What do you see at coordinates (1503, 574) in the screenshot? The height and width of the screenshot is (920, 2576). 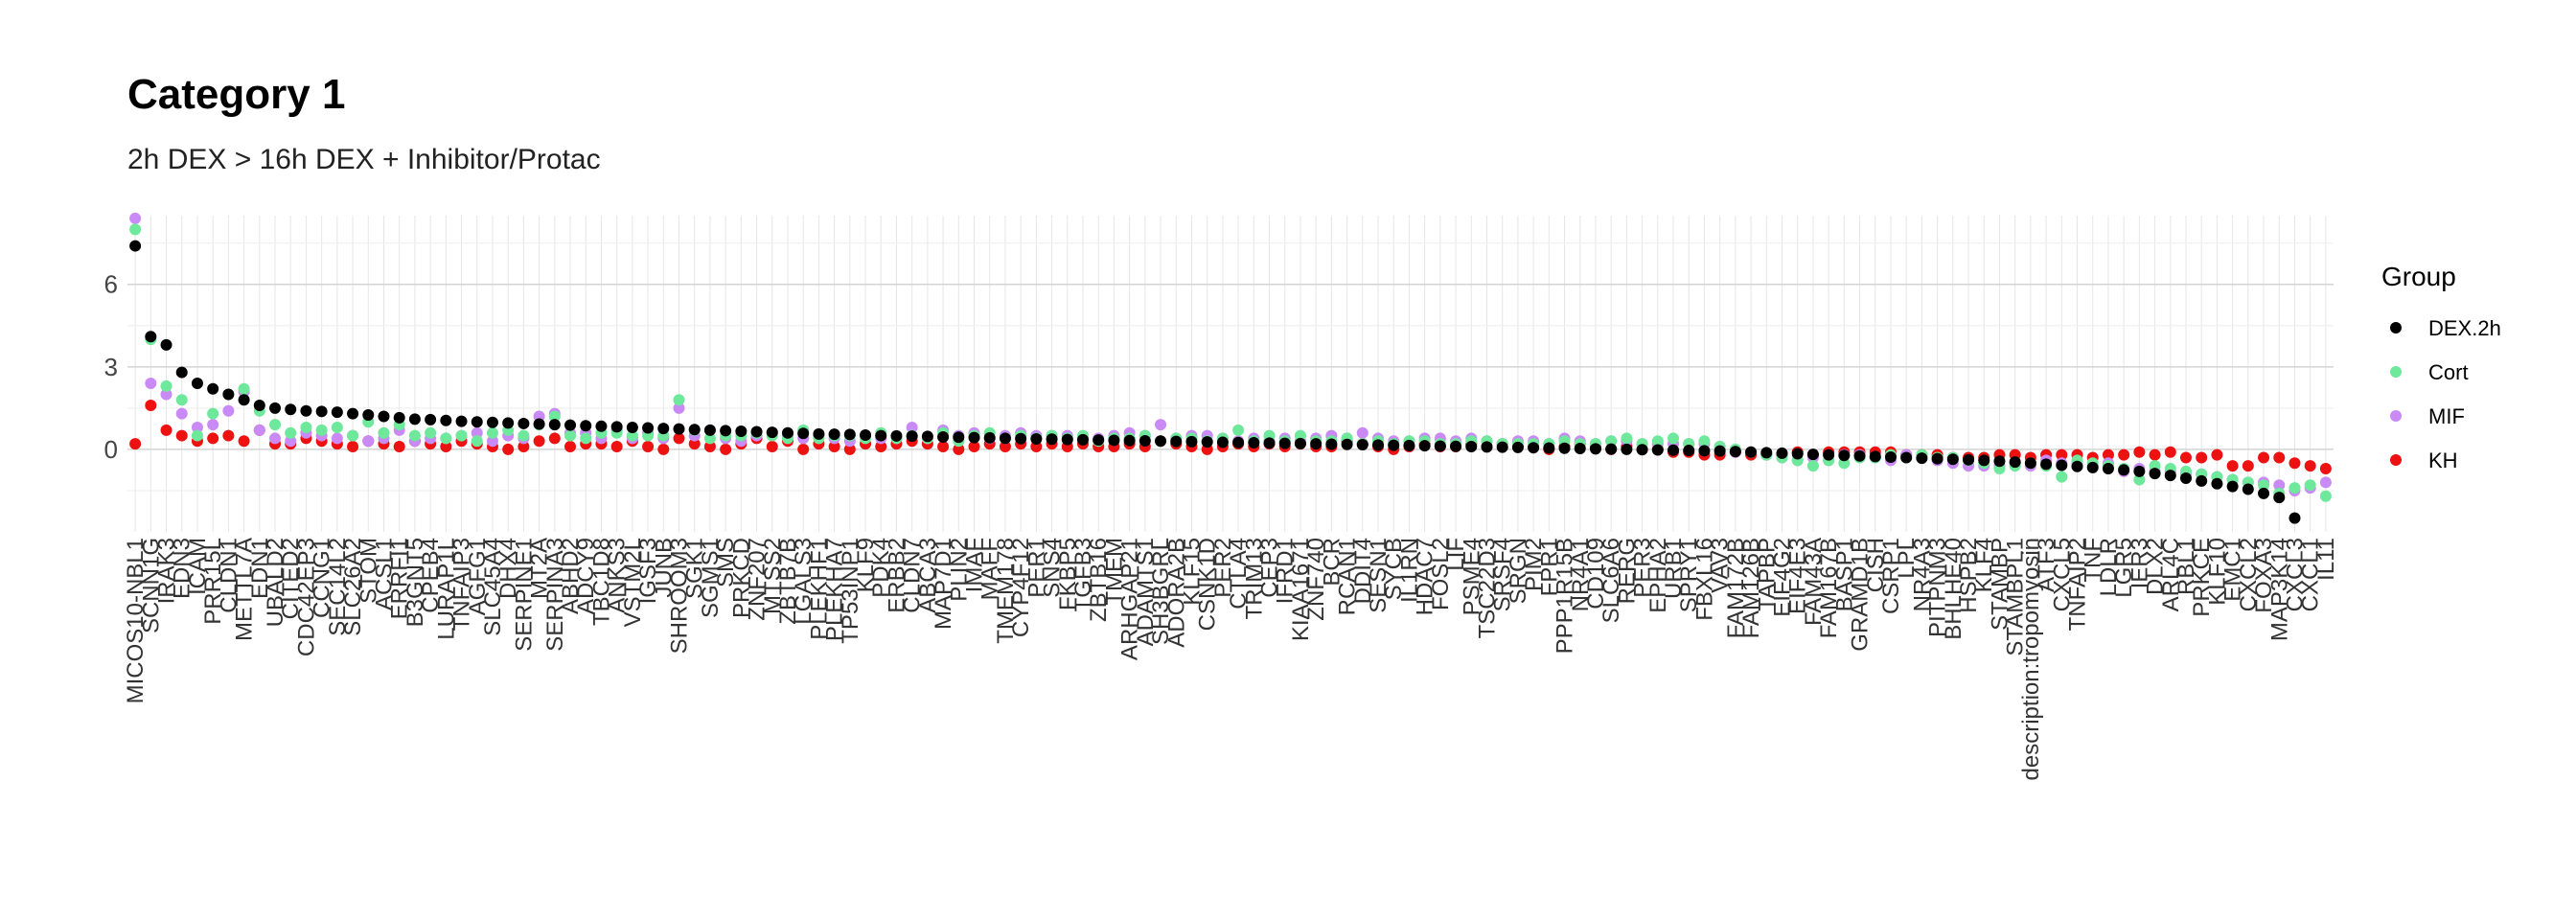 I see `x-tick-label: SRSF4` at bounding box center [1503, 574].